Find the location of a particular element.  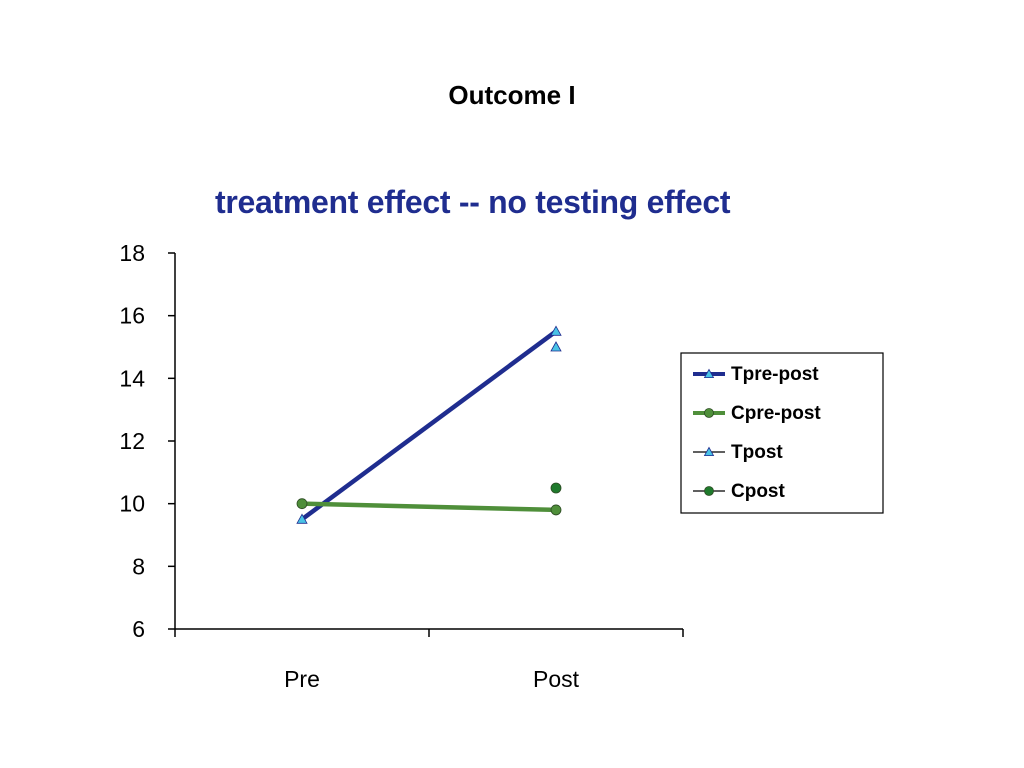

chart-title: treatment effect -- no testing effect is located at coordinates (473, 202).